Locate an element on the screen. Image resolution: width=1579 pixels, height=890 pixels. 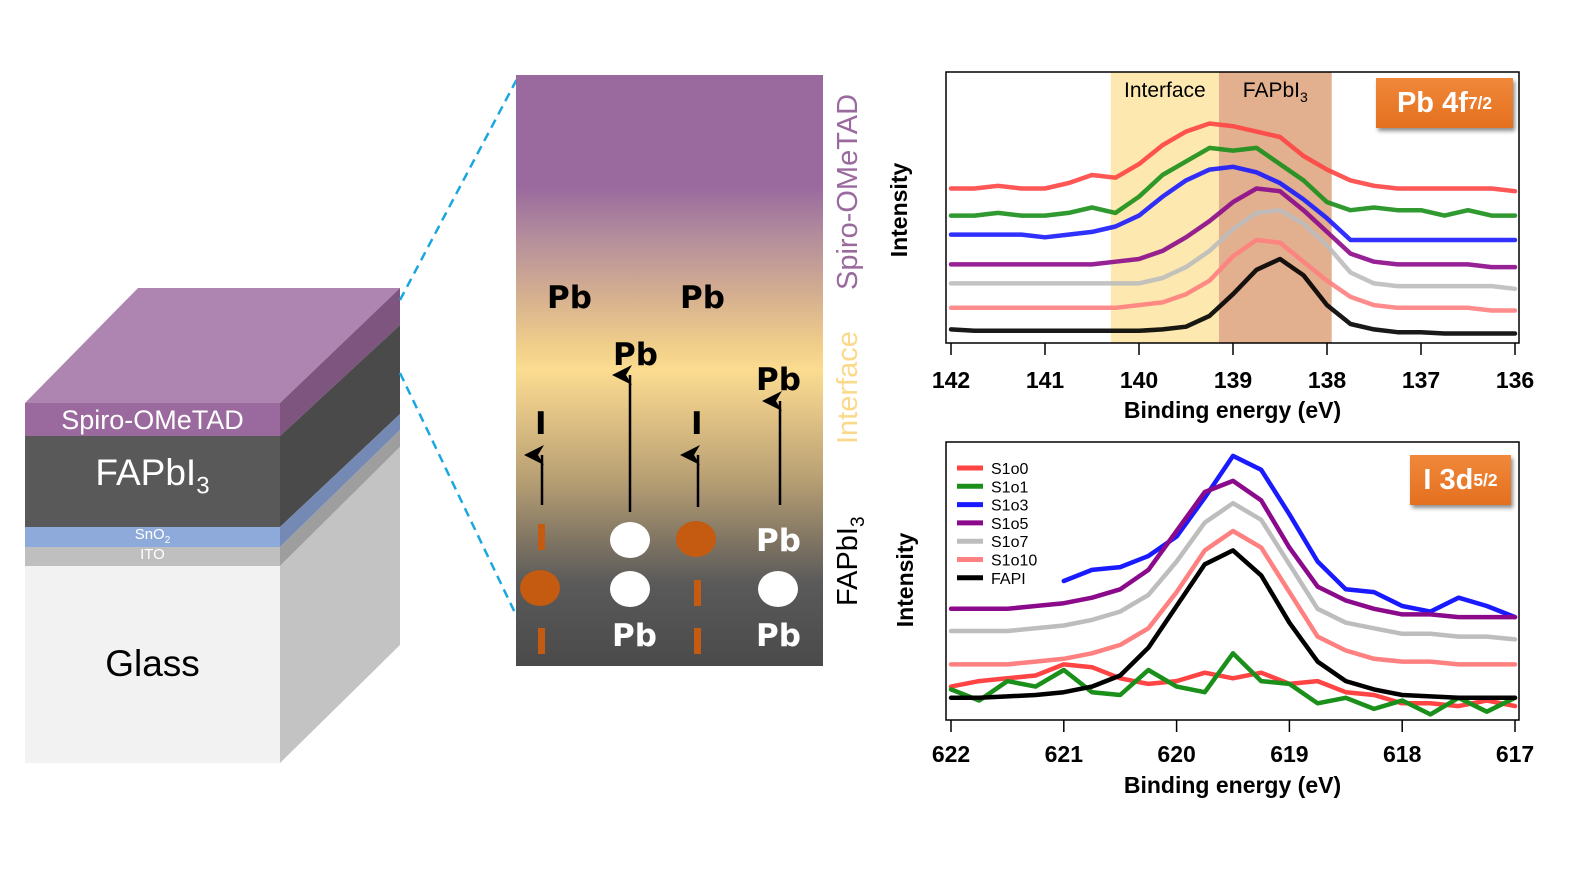
legend-label: FAPI is located at coordinates (1008, 579).